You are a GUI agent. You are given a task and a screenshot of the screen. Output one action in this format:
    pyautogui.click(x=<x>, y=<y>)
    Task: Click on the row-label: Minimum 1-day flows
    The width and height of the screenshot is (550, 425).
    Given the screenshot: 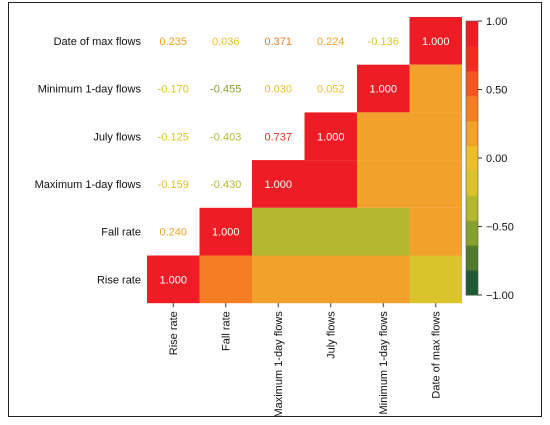 What is the action you would take?
    pyautogui.click(x=90, y=90)
    